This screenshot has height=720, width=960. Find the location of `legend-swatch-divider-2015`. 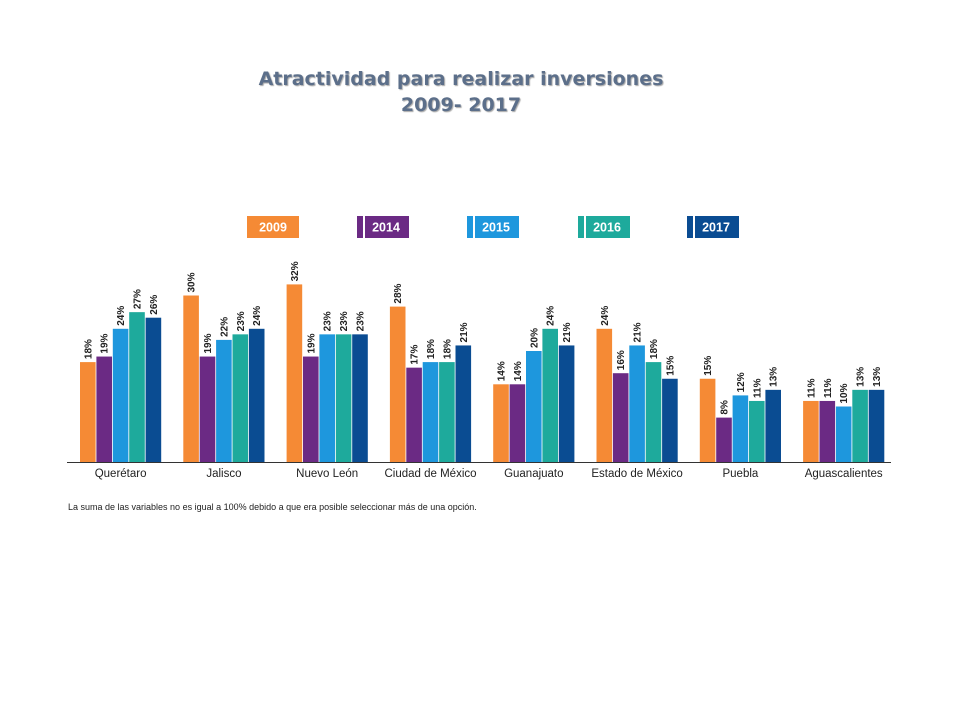

legend-swatch-divider-2015 is located at coordinates (474, 227).